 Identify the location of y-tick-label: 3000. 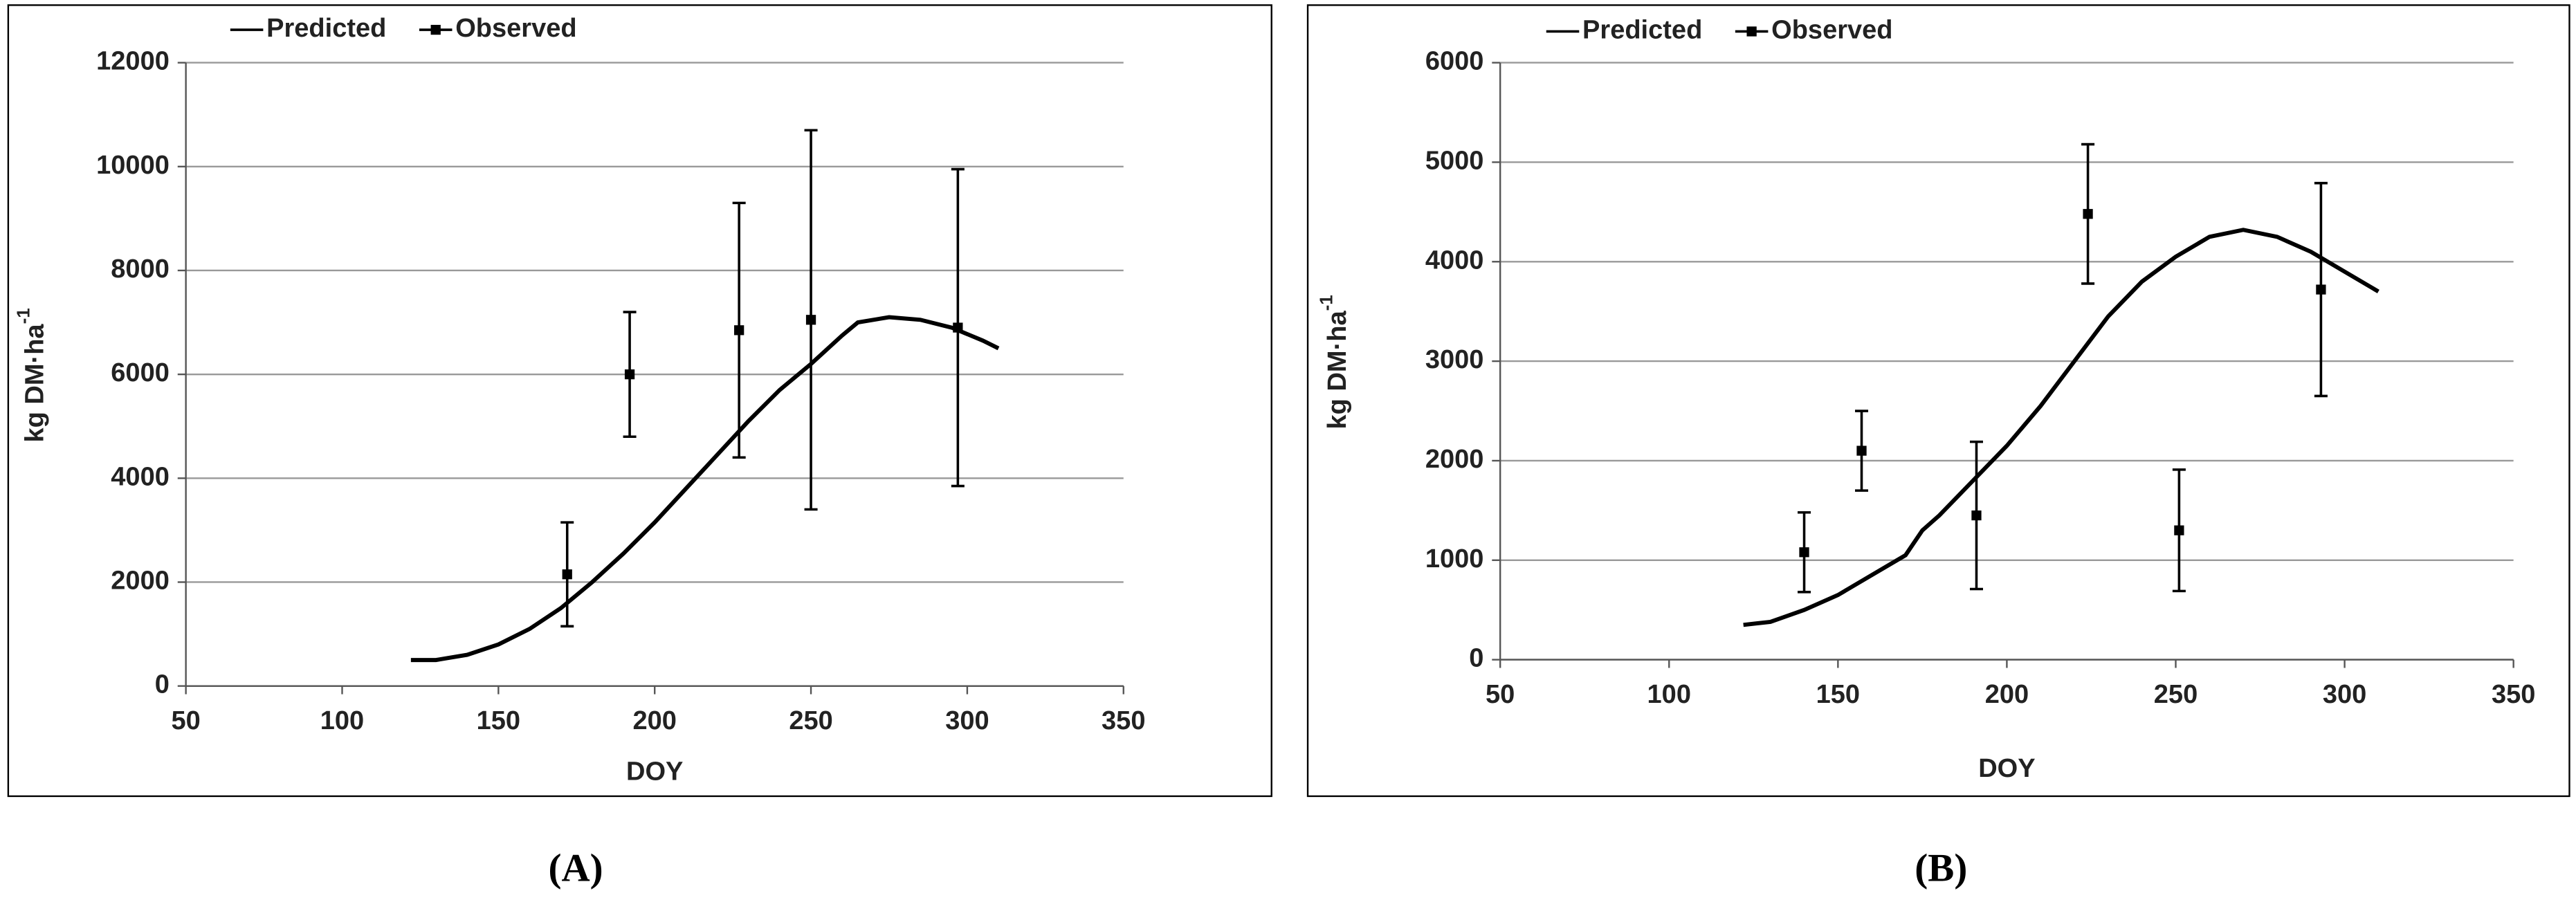
(1454, 359).